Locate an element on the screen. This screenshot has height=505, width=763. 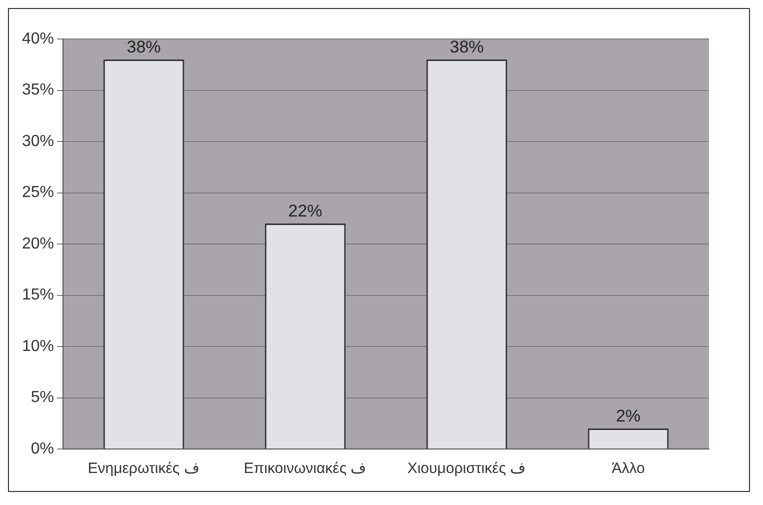
y-tick-label: 30% is located at coordinates (38, 141).